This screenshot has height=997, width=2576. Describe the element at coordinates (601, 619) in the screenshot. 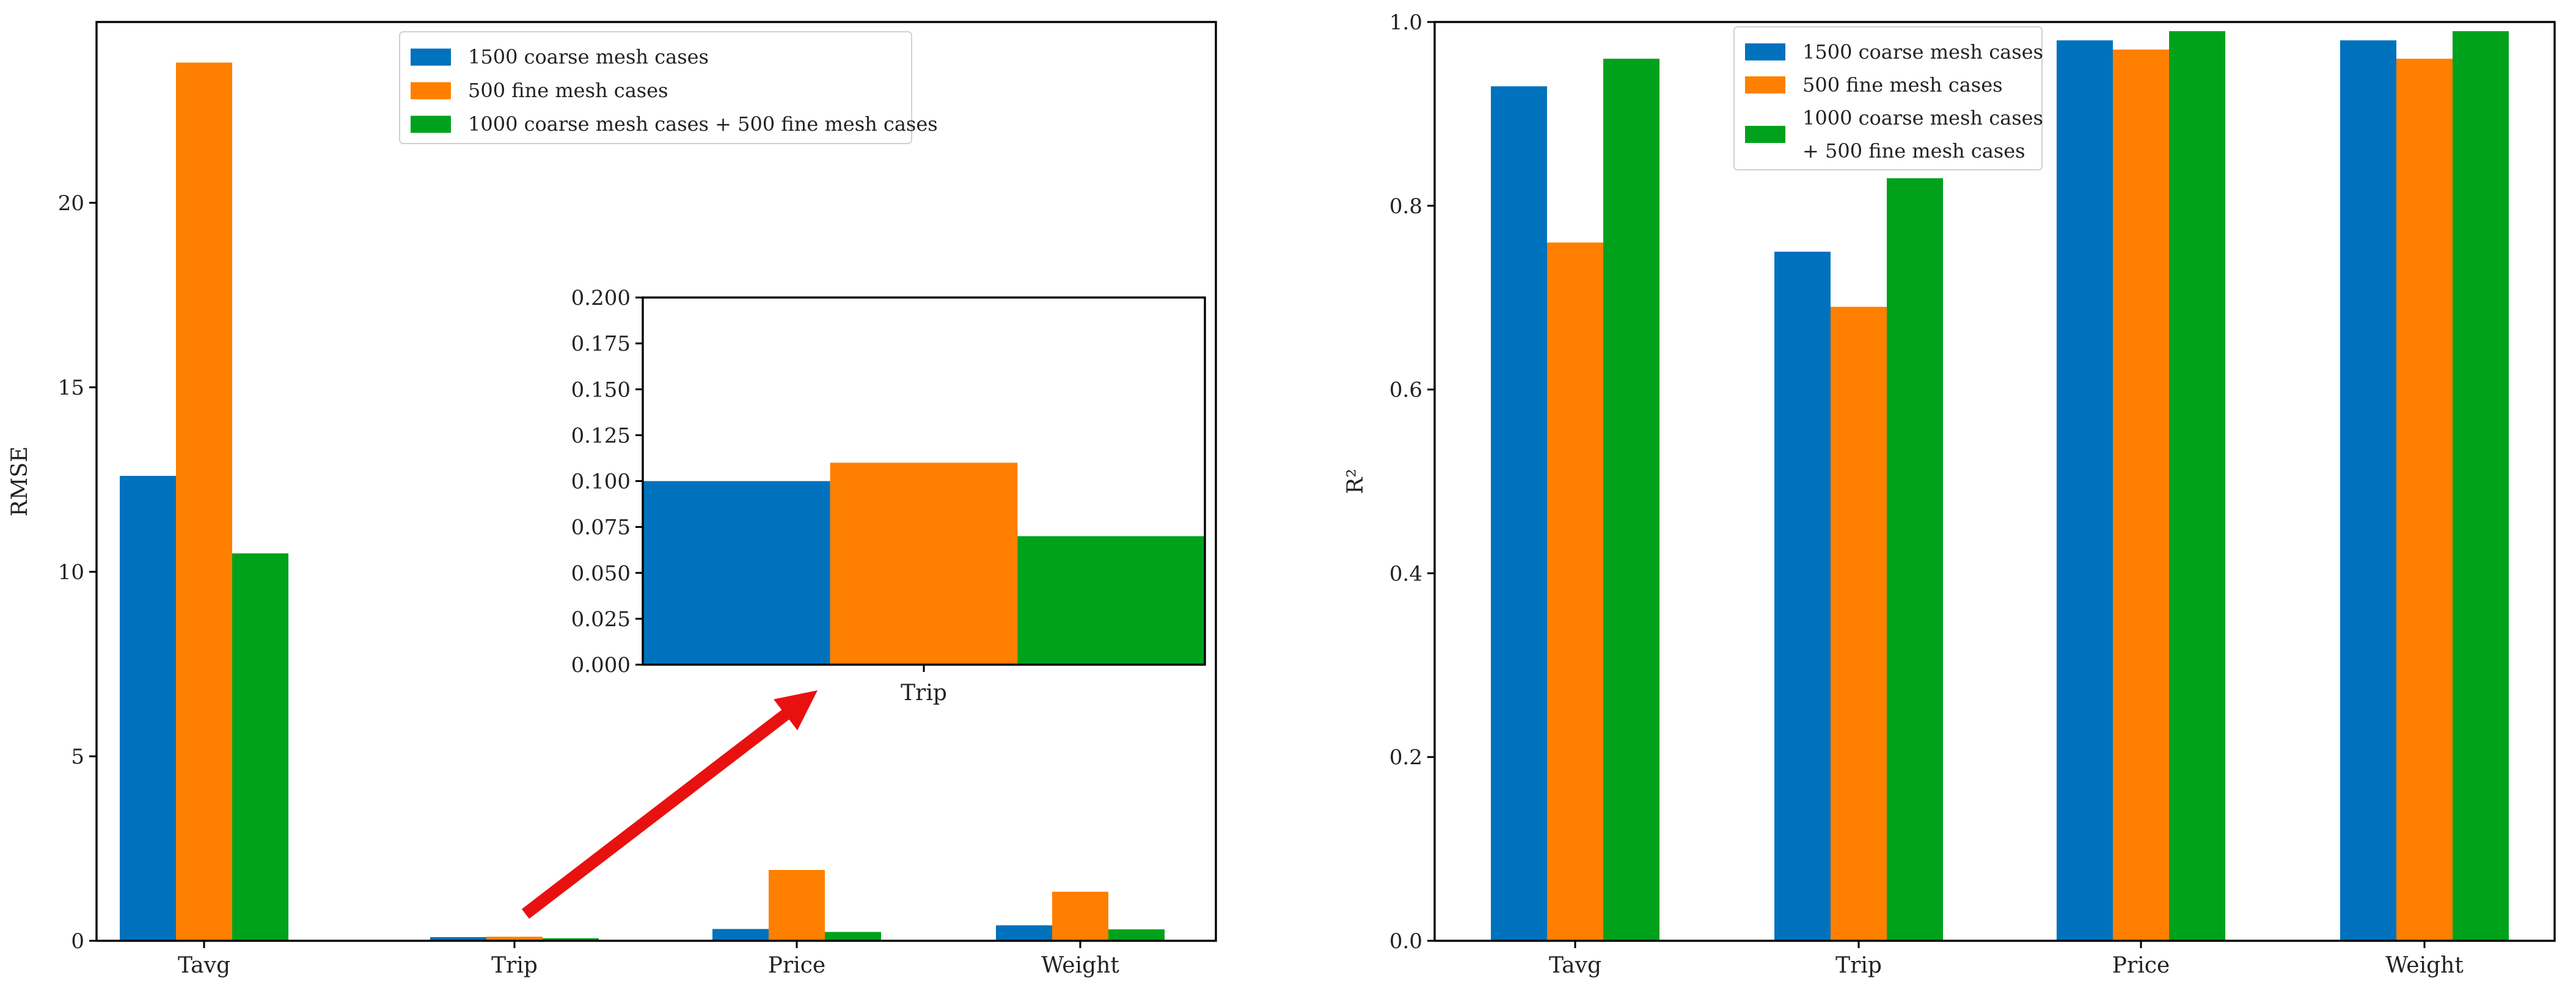

I see `inset-y-tick-label: 0.025` at that location.